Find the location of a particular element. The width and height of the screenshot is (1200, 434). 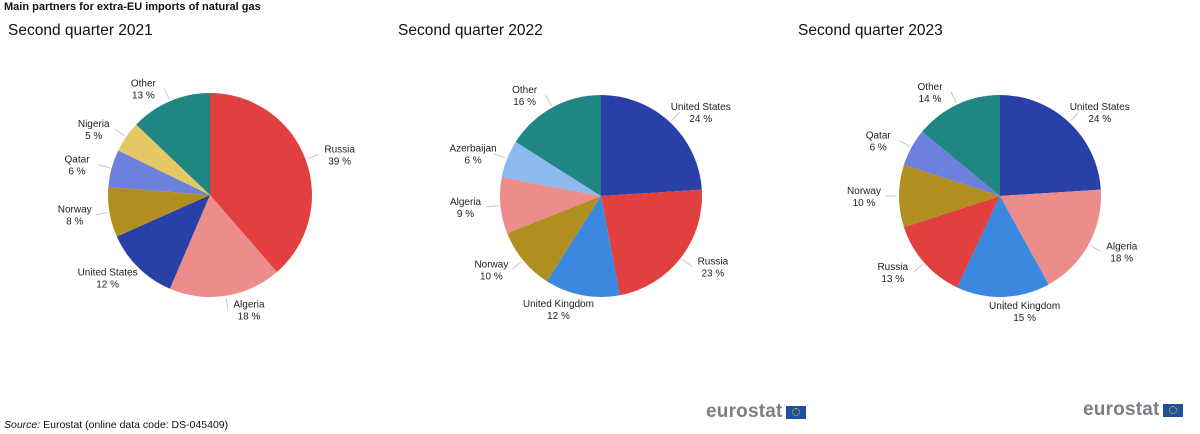

eurostat-logo-2: eurostat is located at coordinates (1133, 409).